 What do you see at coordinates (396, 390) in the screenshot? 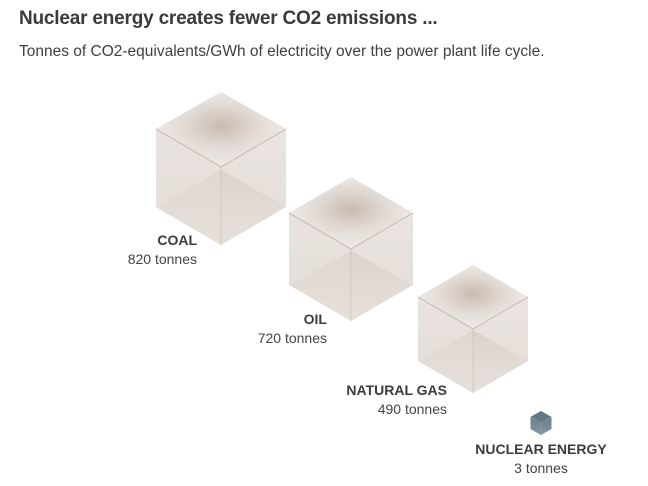
I see `natural-gas-name: NATURAL GAS` at bounding box center [396, 390].